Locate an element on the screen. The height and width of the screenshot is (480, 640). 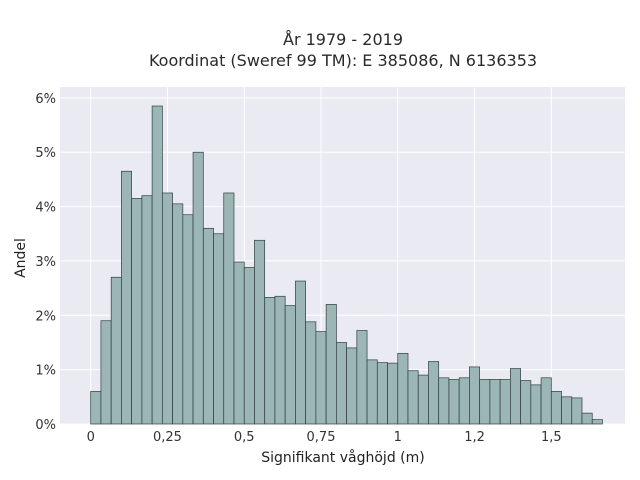
x-tick-label: 1 is located at coordinates (398, 437).